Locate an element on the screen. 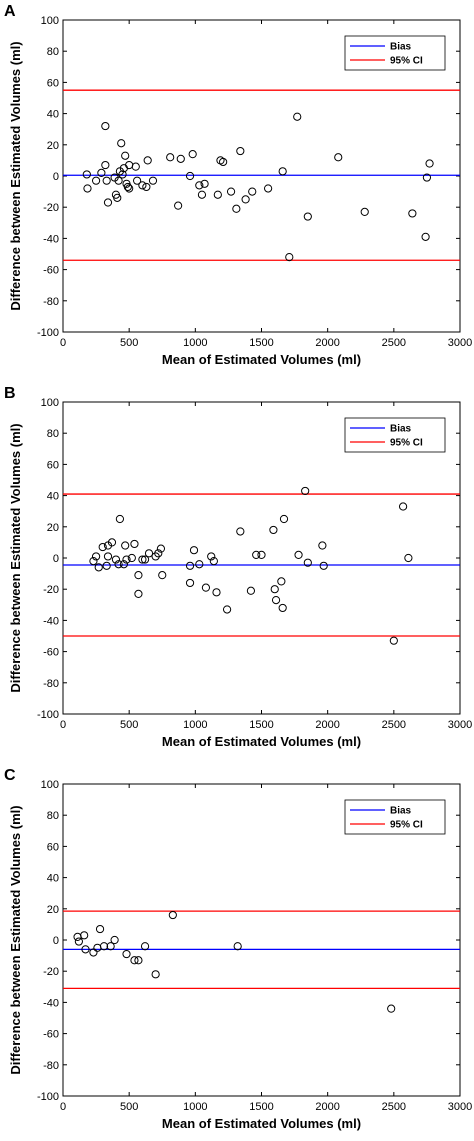 The image size is (474, 1141). panel-letter: C is located at coordinates (10, 775).